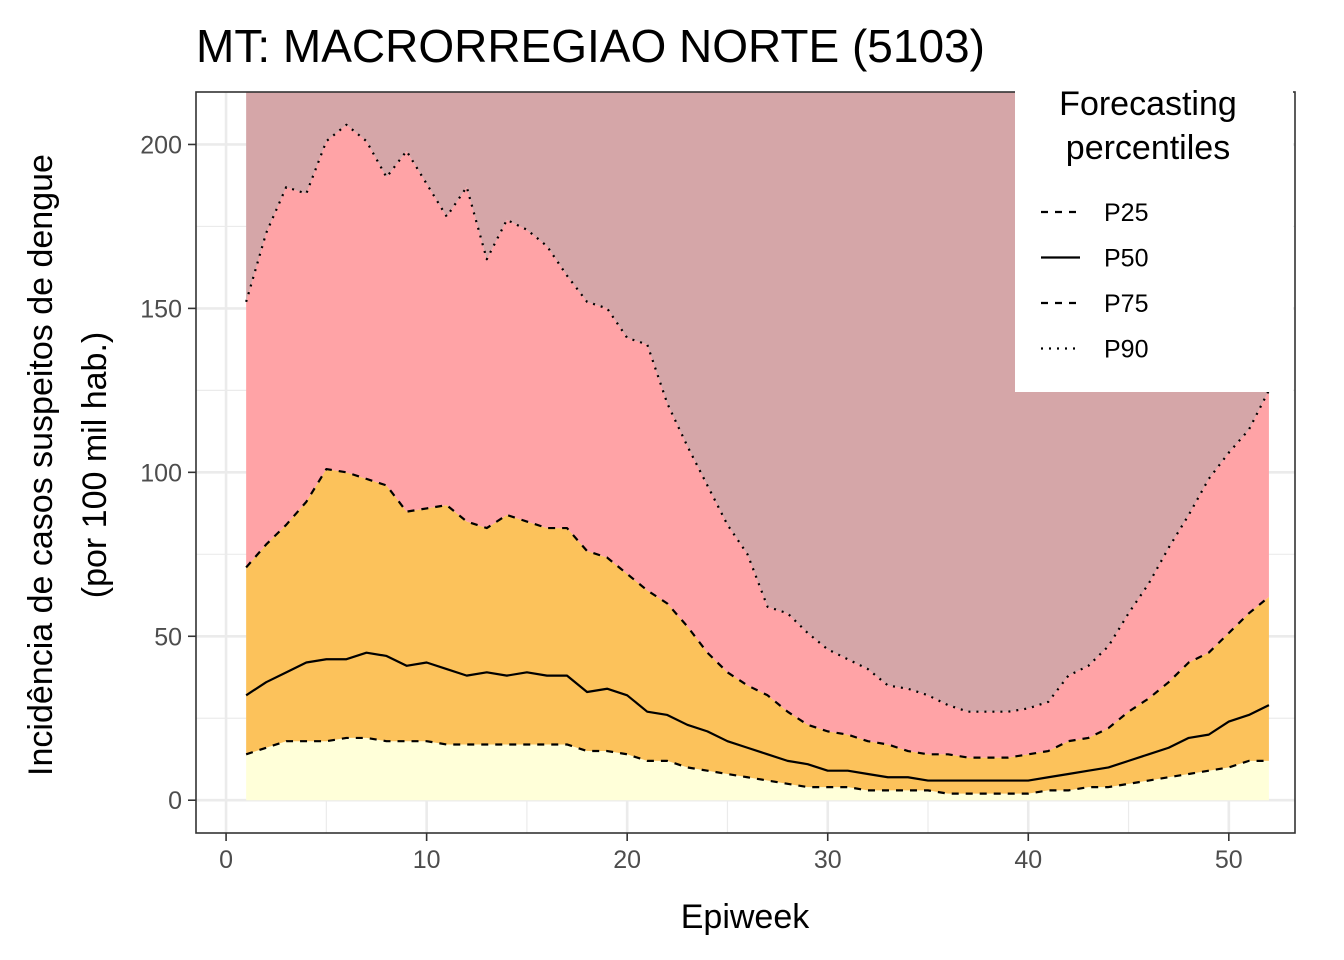 The height and width of the screenshot is (960, 1344). I want to click on legend-label-p25: P25, so click(1126, 213).